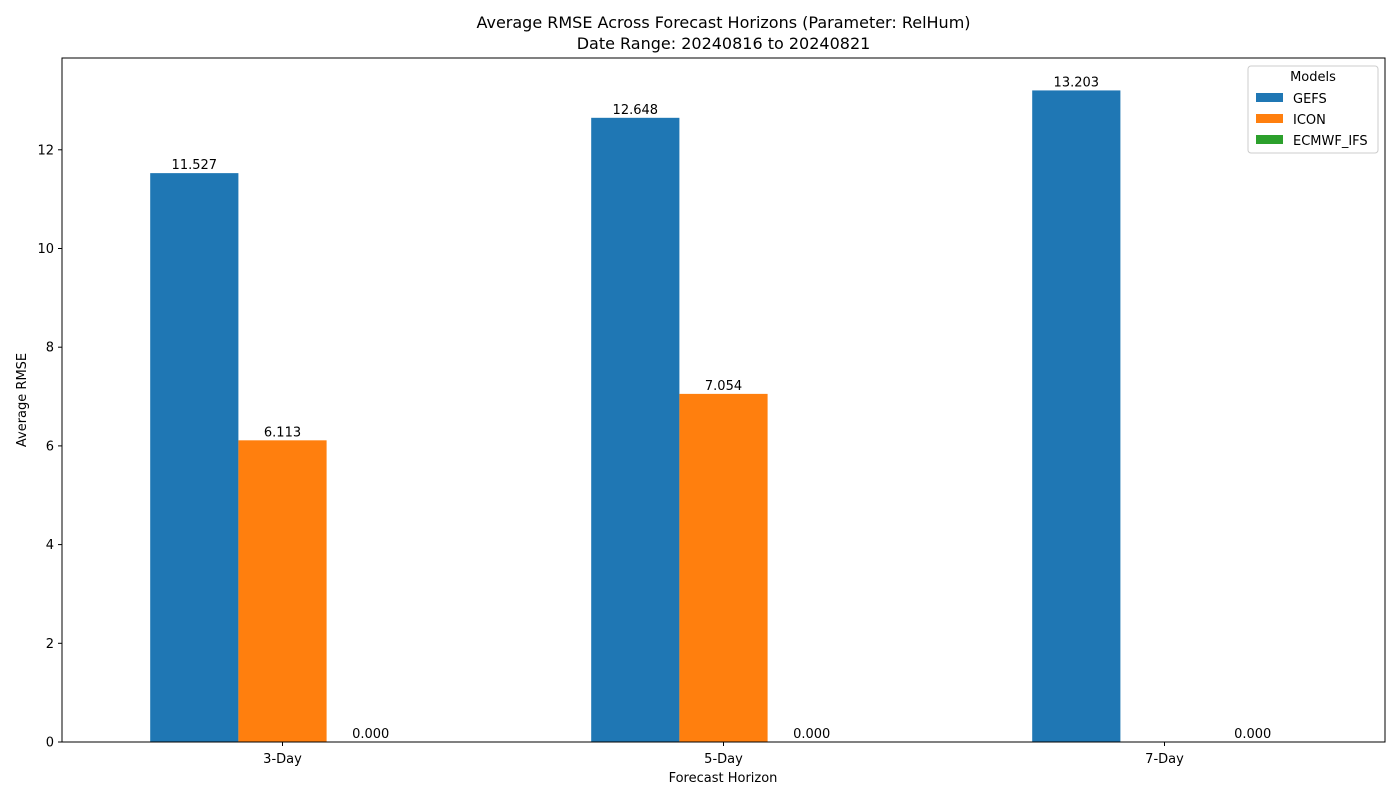  What do you see at coordinates (636, 110) in the screenshot?
I see `value-label-gefs-5-day: 12.648` at bounding box center [636, 110].